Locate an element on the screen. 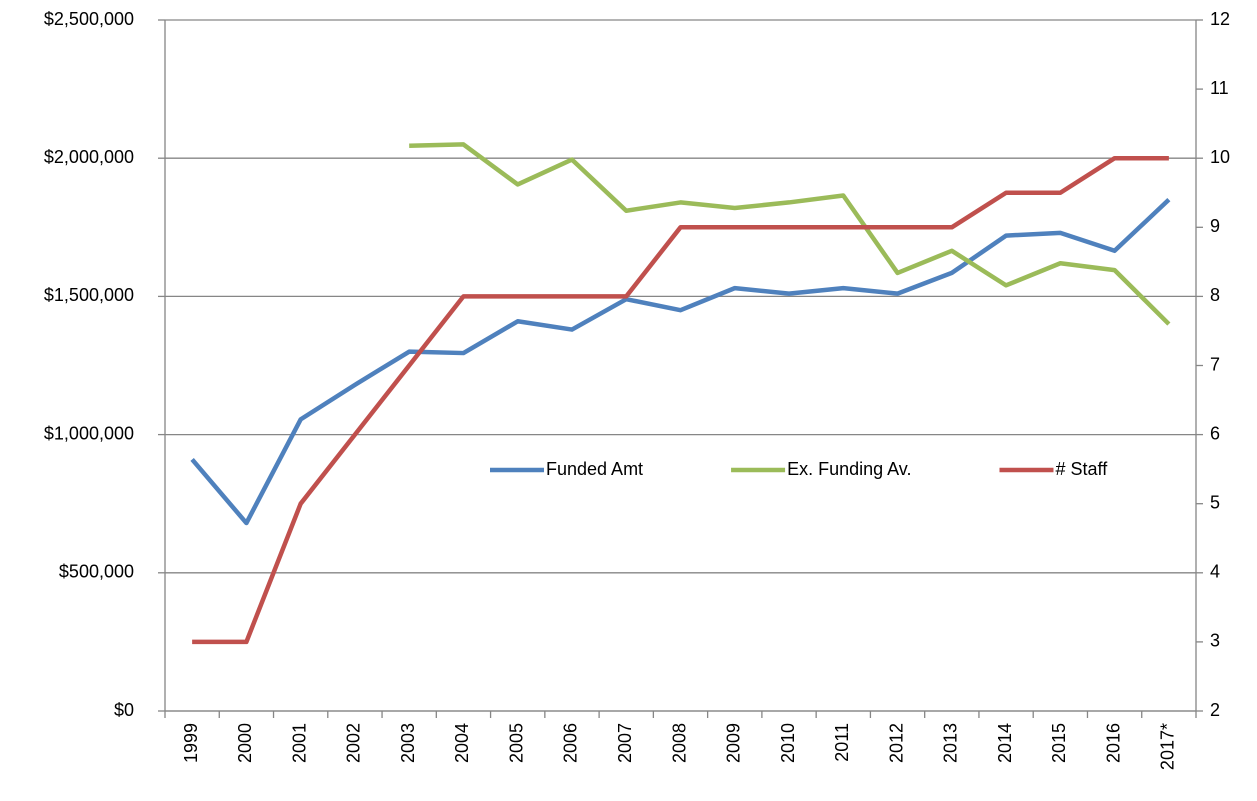 This screenshot has width=1257, height=801. x-tick-label: 2003 is located at coordinates (408, 743).